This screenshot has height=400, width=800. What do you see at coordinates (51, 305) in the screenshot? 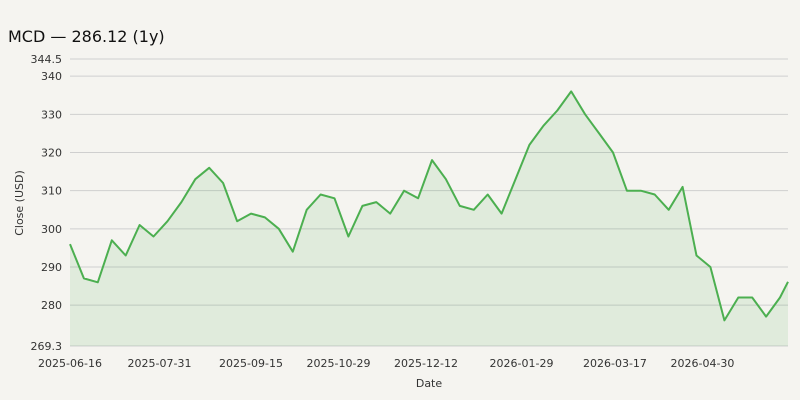
I see `y-tick-label: 280` at bounding box center [51, 305].